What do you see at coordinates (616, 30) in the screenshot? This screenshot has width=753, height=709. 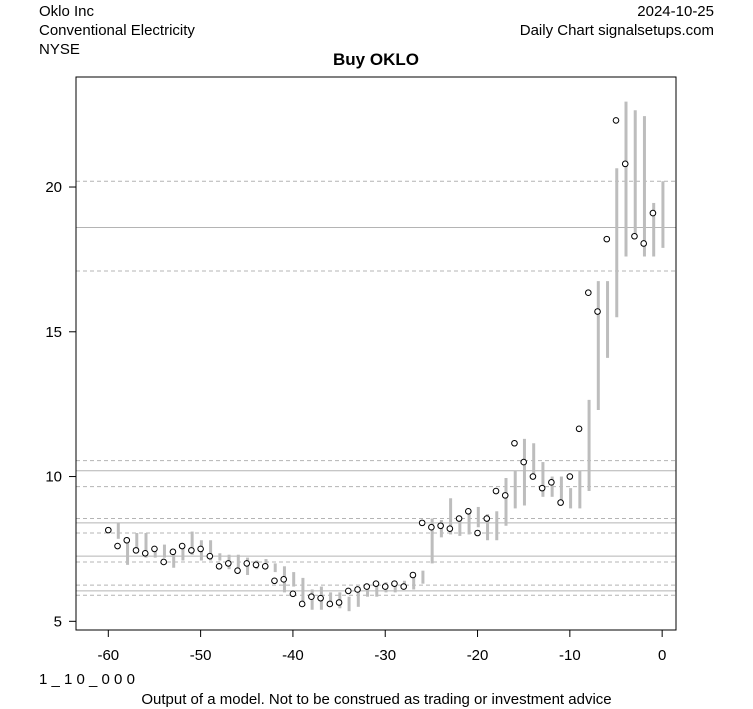 I see `chart-source: Daily Chart signalsetups.com` at bounding box center [616, 30].